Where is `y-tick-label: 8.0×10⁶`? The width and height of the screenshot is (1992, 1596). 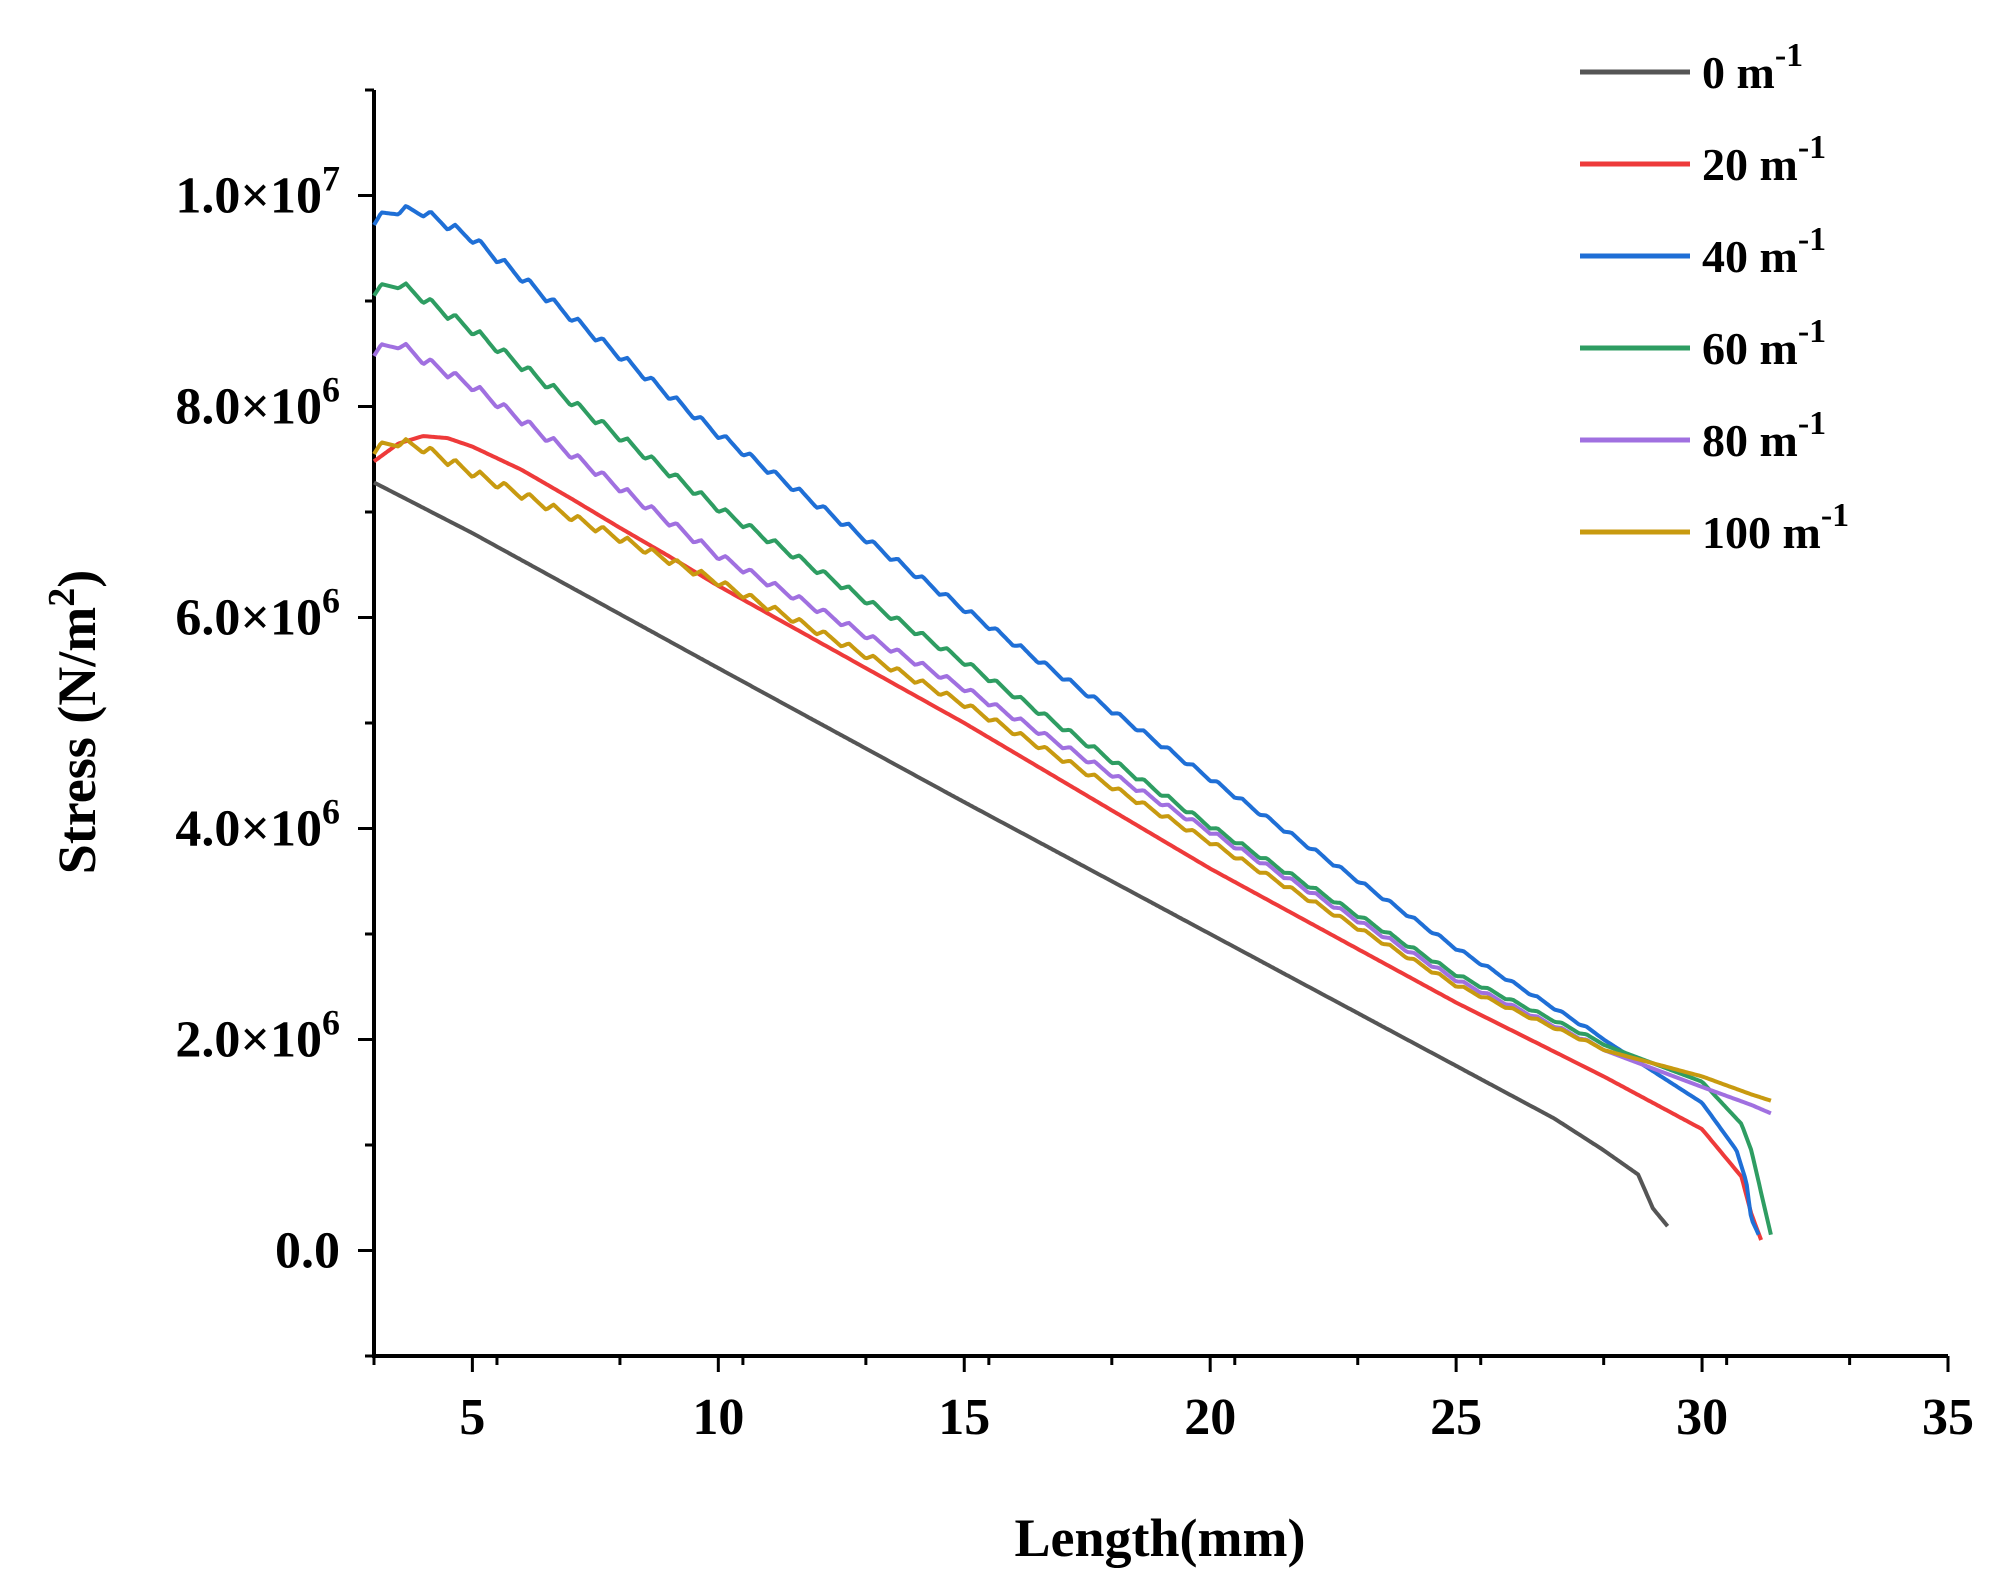 y-tick-label: 8.0×10⁶ is located at coordinates (257, 403).